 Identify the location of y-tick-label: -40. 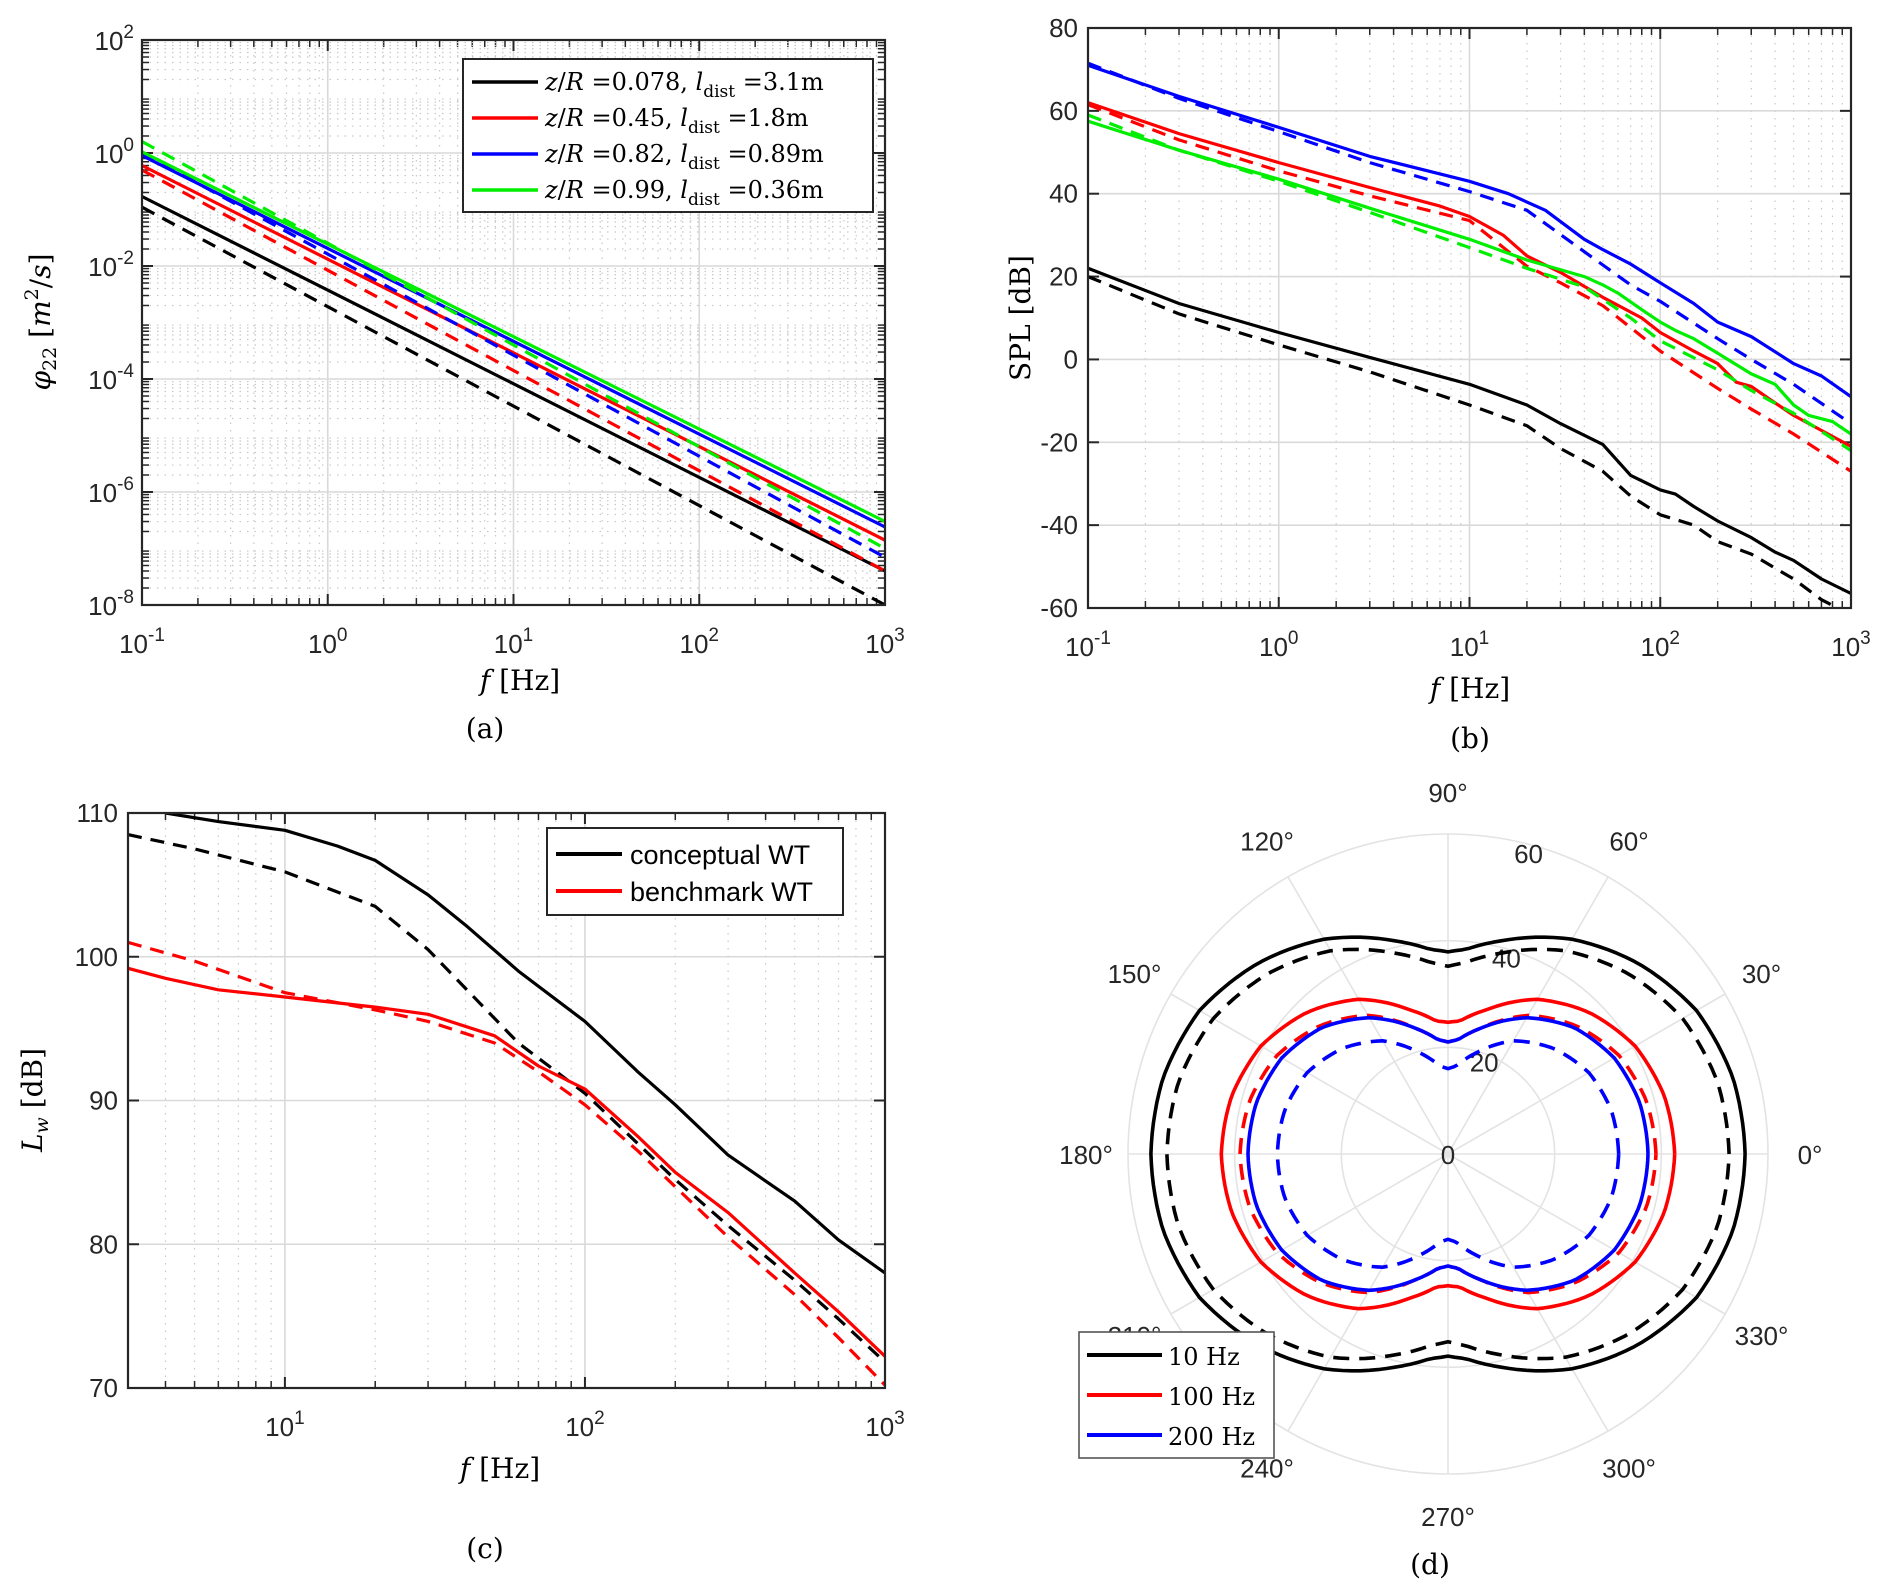
(1059, 525).